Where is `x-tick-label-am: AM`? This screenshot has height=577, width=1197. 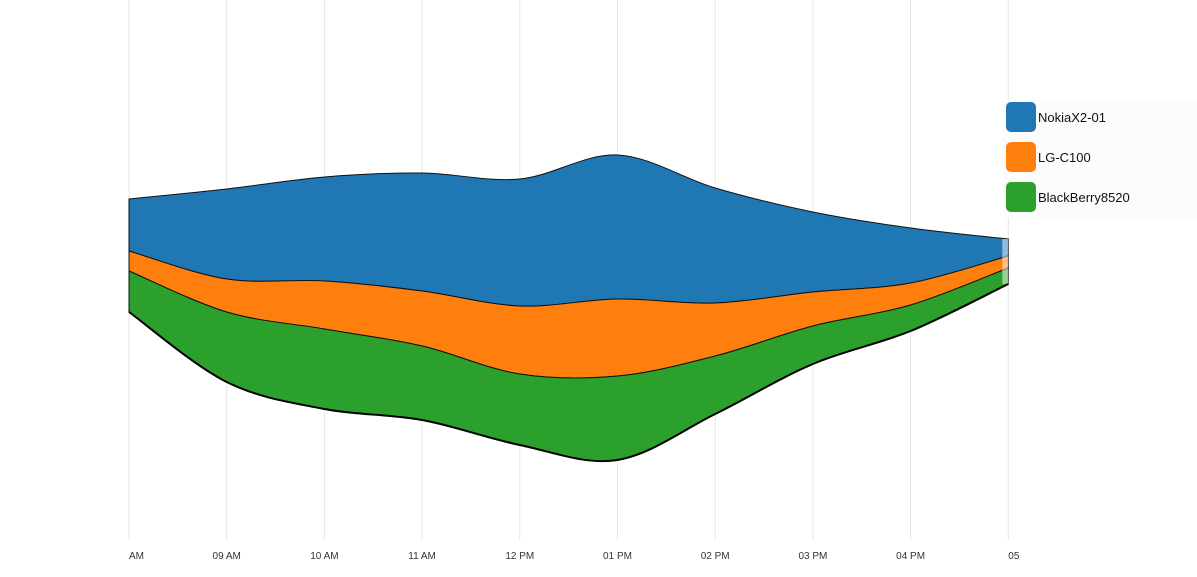
x-tick-label-am: AM is located at coordinates (136, 556).